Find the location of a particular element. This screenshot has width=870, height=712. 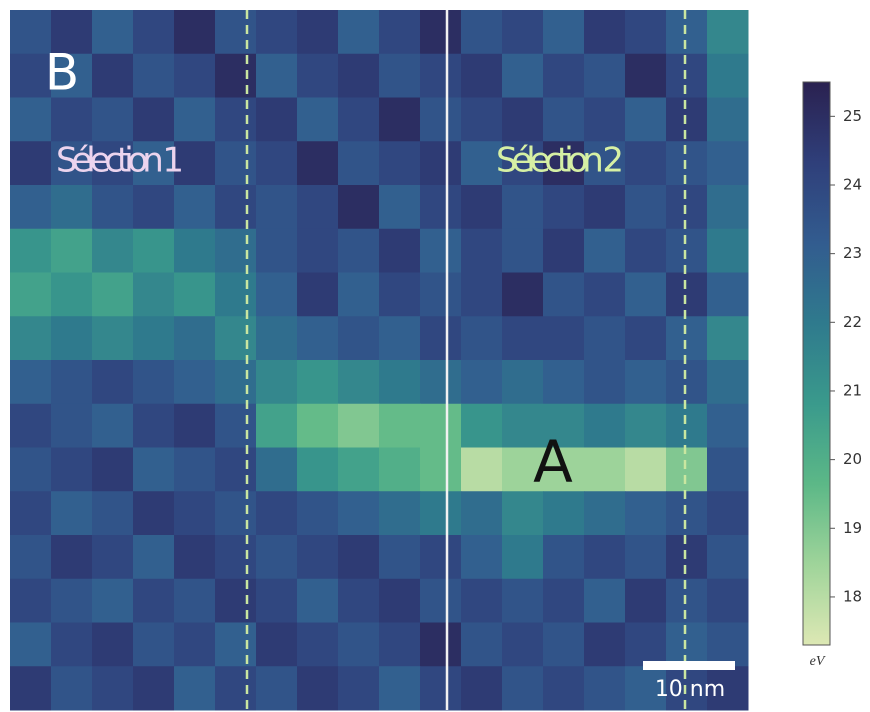

colorbar-tick-label: 22 is located at coordinates (852, 322).